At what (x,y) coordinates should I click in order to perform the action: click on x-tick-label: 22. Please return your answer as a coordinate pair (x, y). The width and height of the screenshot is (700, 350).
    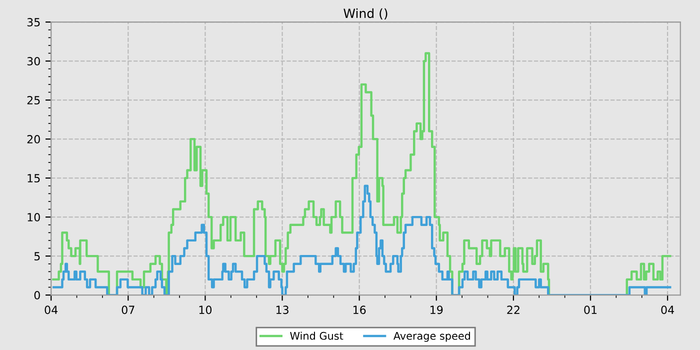
    Looking at the image, I should click on (513, 310).